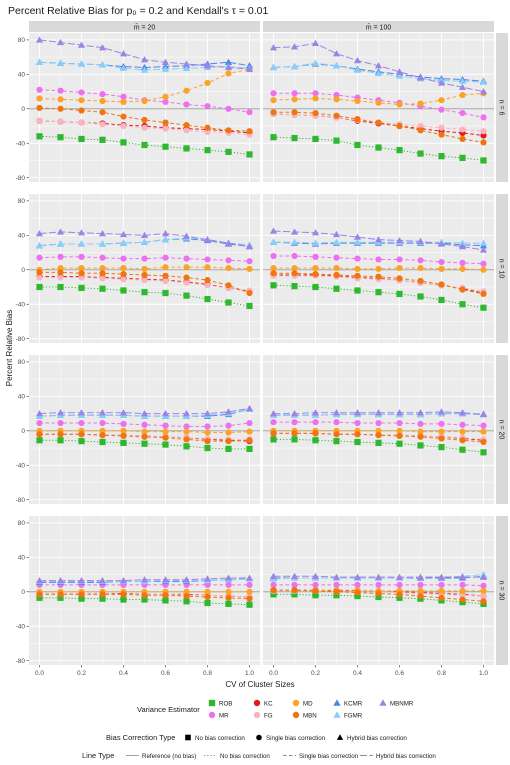 The width and height of the screenshot is (510, 765). What do you see at coordinates (406, 756) in the screenshot?
I see `legend-label: Hybrid bias correction` at bounding box center [406, 756].